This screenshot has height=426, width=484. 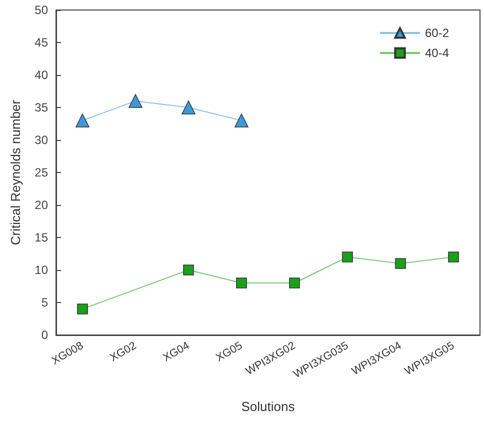 I want to click on y-tick-label: 45, so click(x=41, y=43).